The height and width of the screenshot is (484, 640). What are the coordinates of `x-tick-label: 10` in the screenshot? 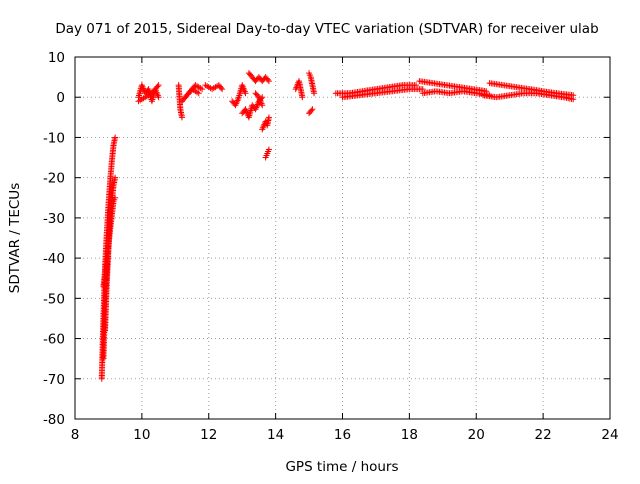 It's located at (141, 435).